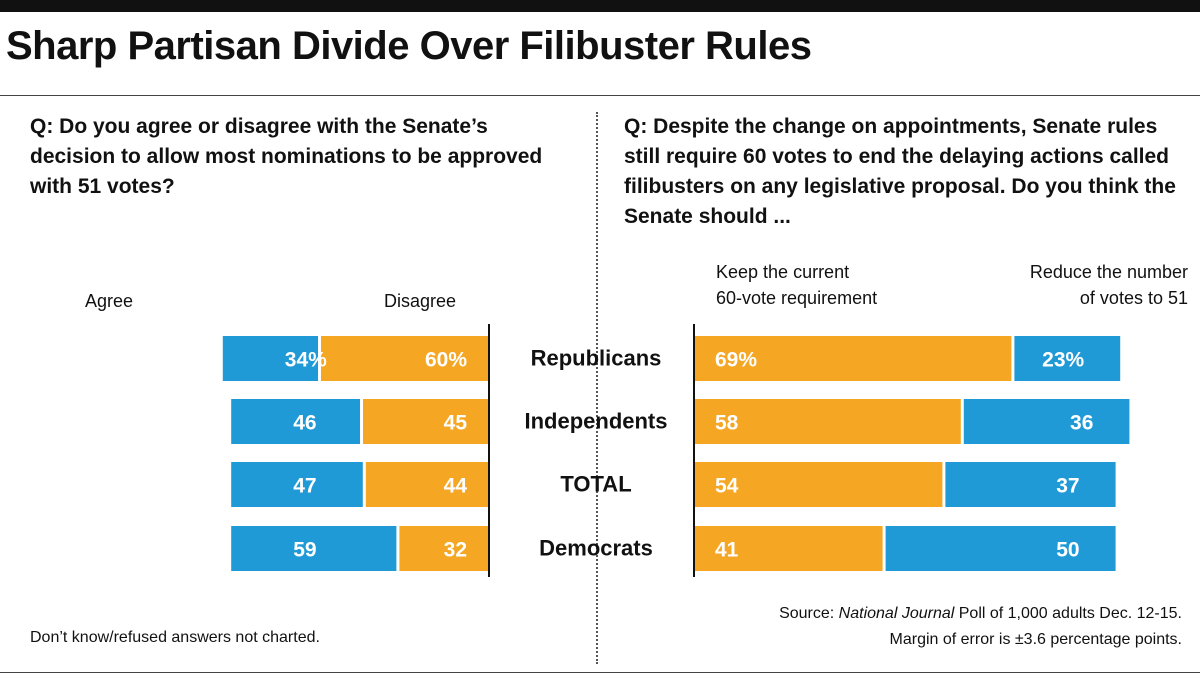  Describe the element at coordinates (1067, 550) in the screenshot. I see `label-reduce-democrats: 50` at that location.